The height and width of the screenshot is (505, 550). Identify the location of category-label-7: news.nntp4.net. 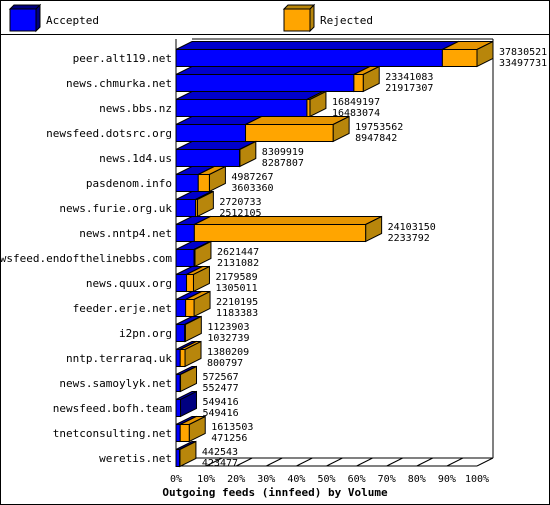
(125, 233).